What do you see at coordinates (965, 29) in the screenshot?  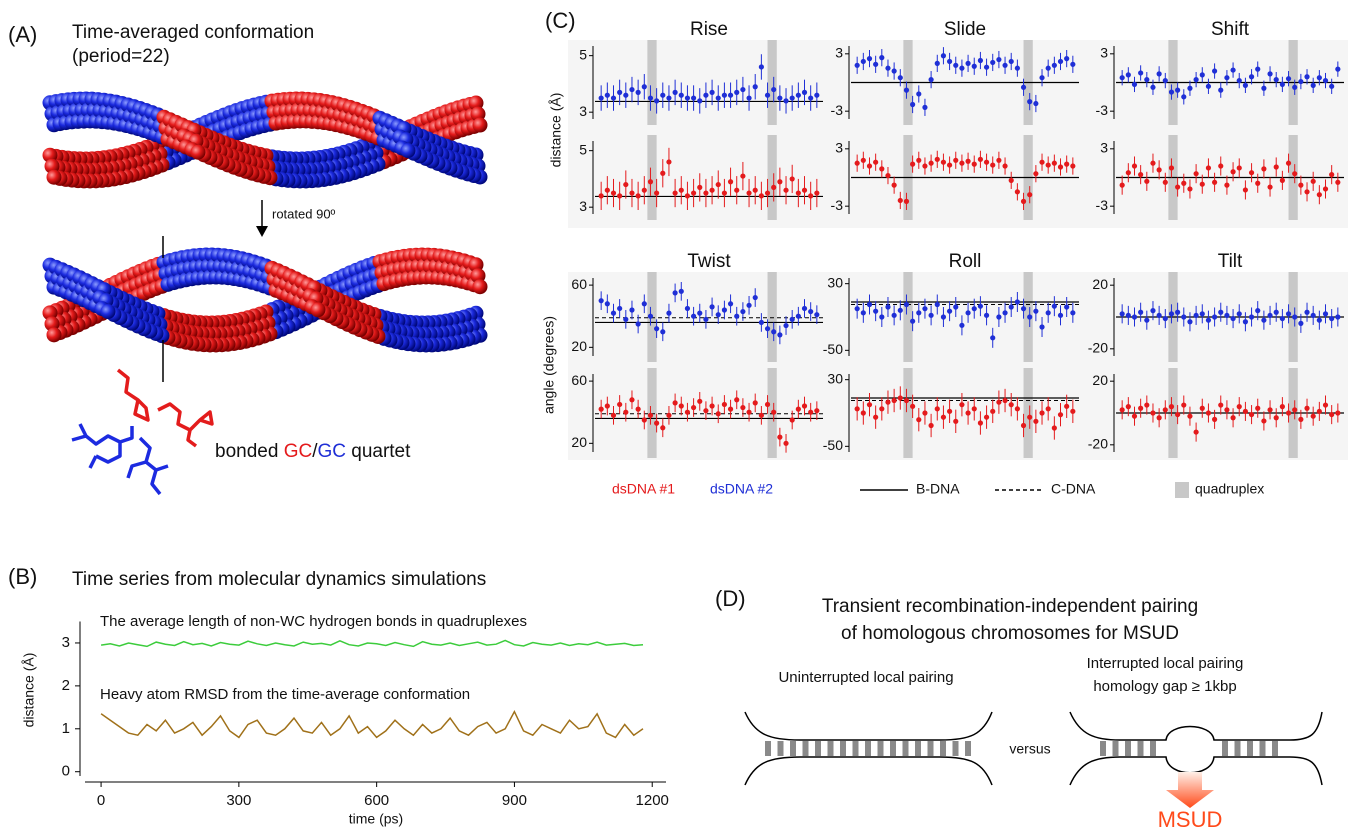 I see `subplot-title: Slide` at bounding box center [965, 29].